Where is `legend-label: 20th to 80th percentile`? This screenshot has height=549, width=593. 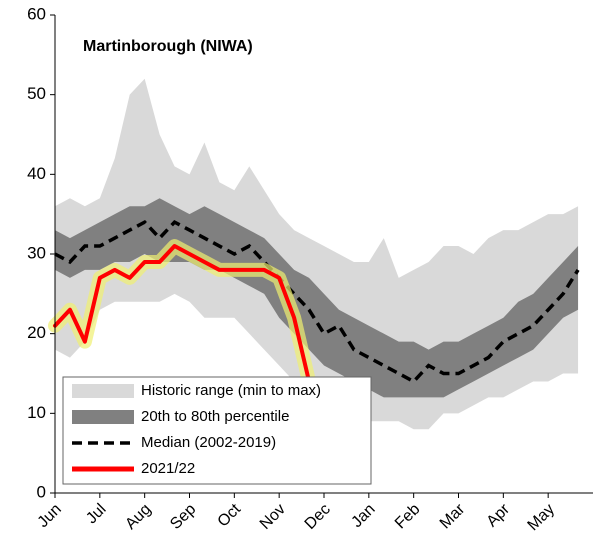
legend-label: 20th to 80th percentile is located at coordinates (215, 416).